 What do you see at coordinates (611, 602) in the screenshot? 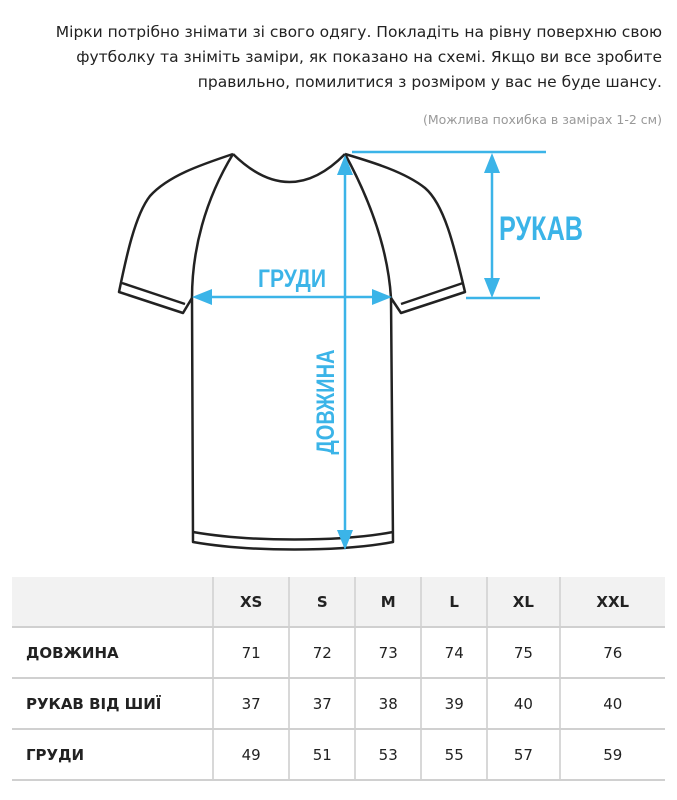
I see `header-cell: XXL` at bounding box center [611, 602].